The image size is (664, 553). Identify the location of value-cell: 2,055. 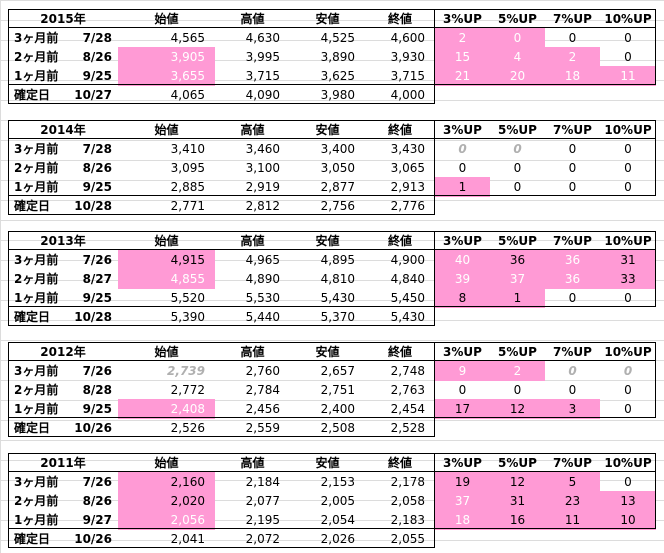
(407, 539).